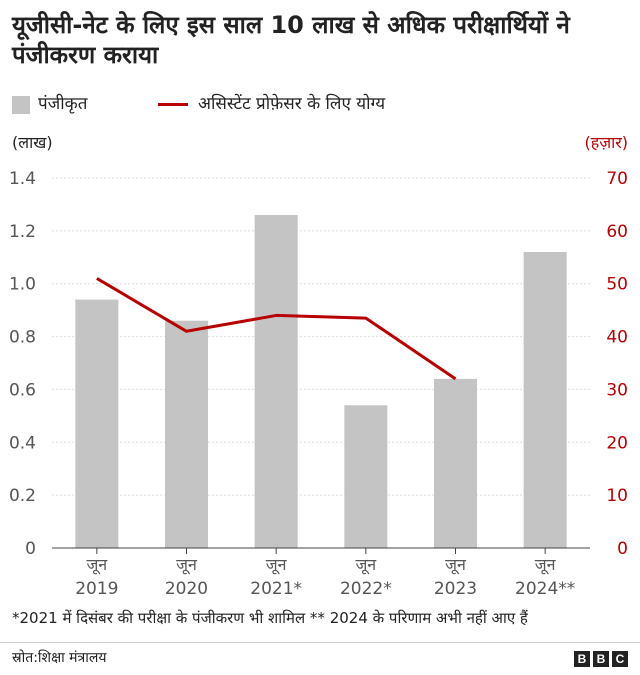  What do you see at coordinates (30, 549) in the screenshot?
I see `y-left-tick-label: 0` at bounding box center [30, 549].